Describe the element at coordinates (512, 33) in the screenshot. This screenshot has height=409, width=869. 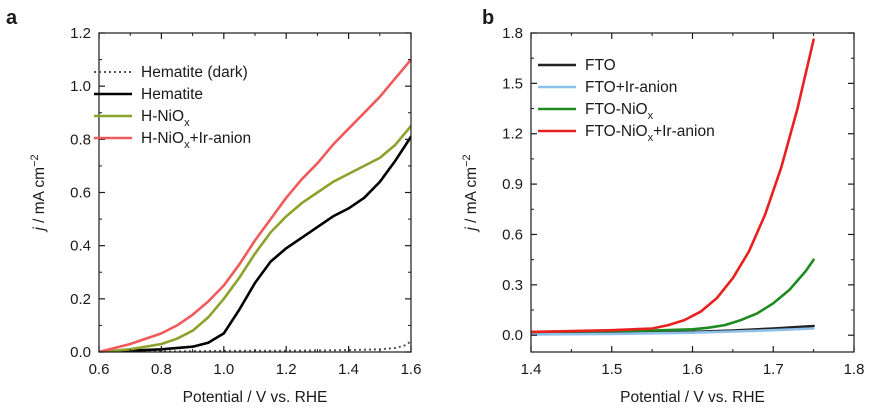
I see `panel-b-y-tick-label: 1.8` at that location.